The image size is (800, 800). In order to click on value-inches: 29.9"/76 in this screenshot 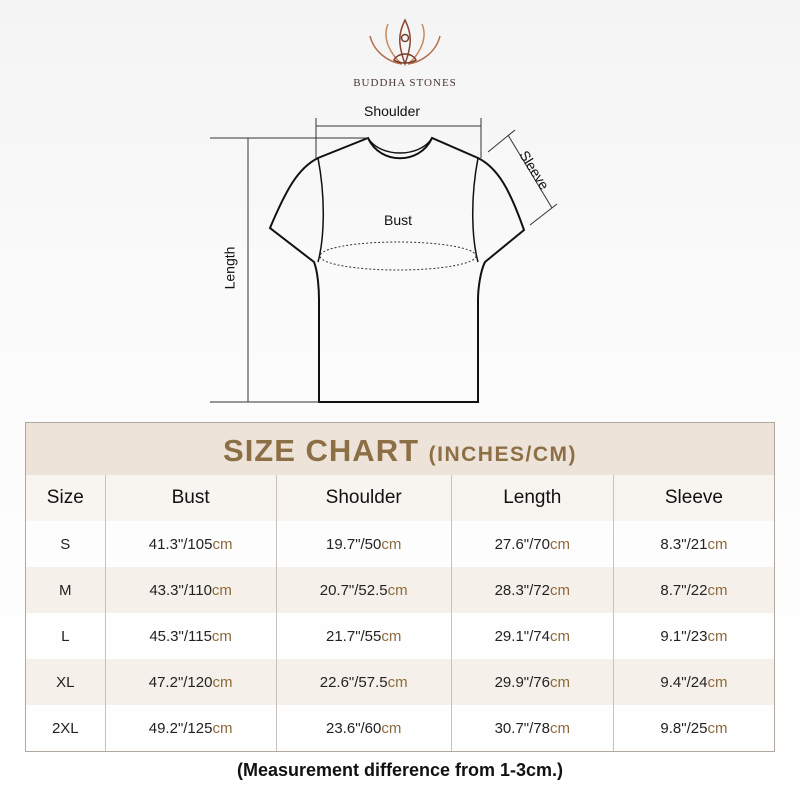, I will do `click(522, 682)`.